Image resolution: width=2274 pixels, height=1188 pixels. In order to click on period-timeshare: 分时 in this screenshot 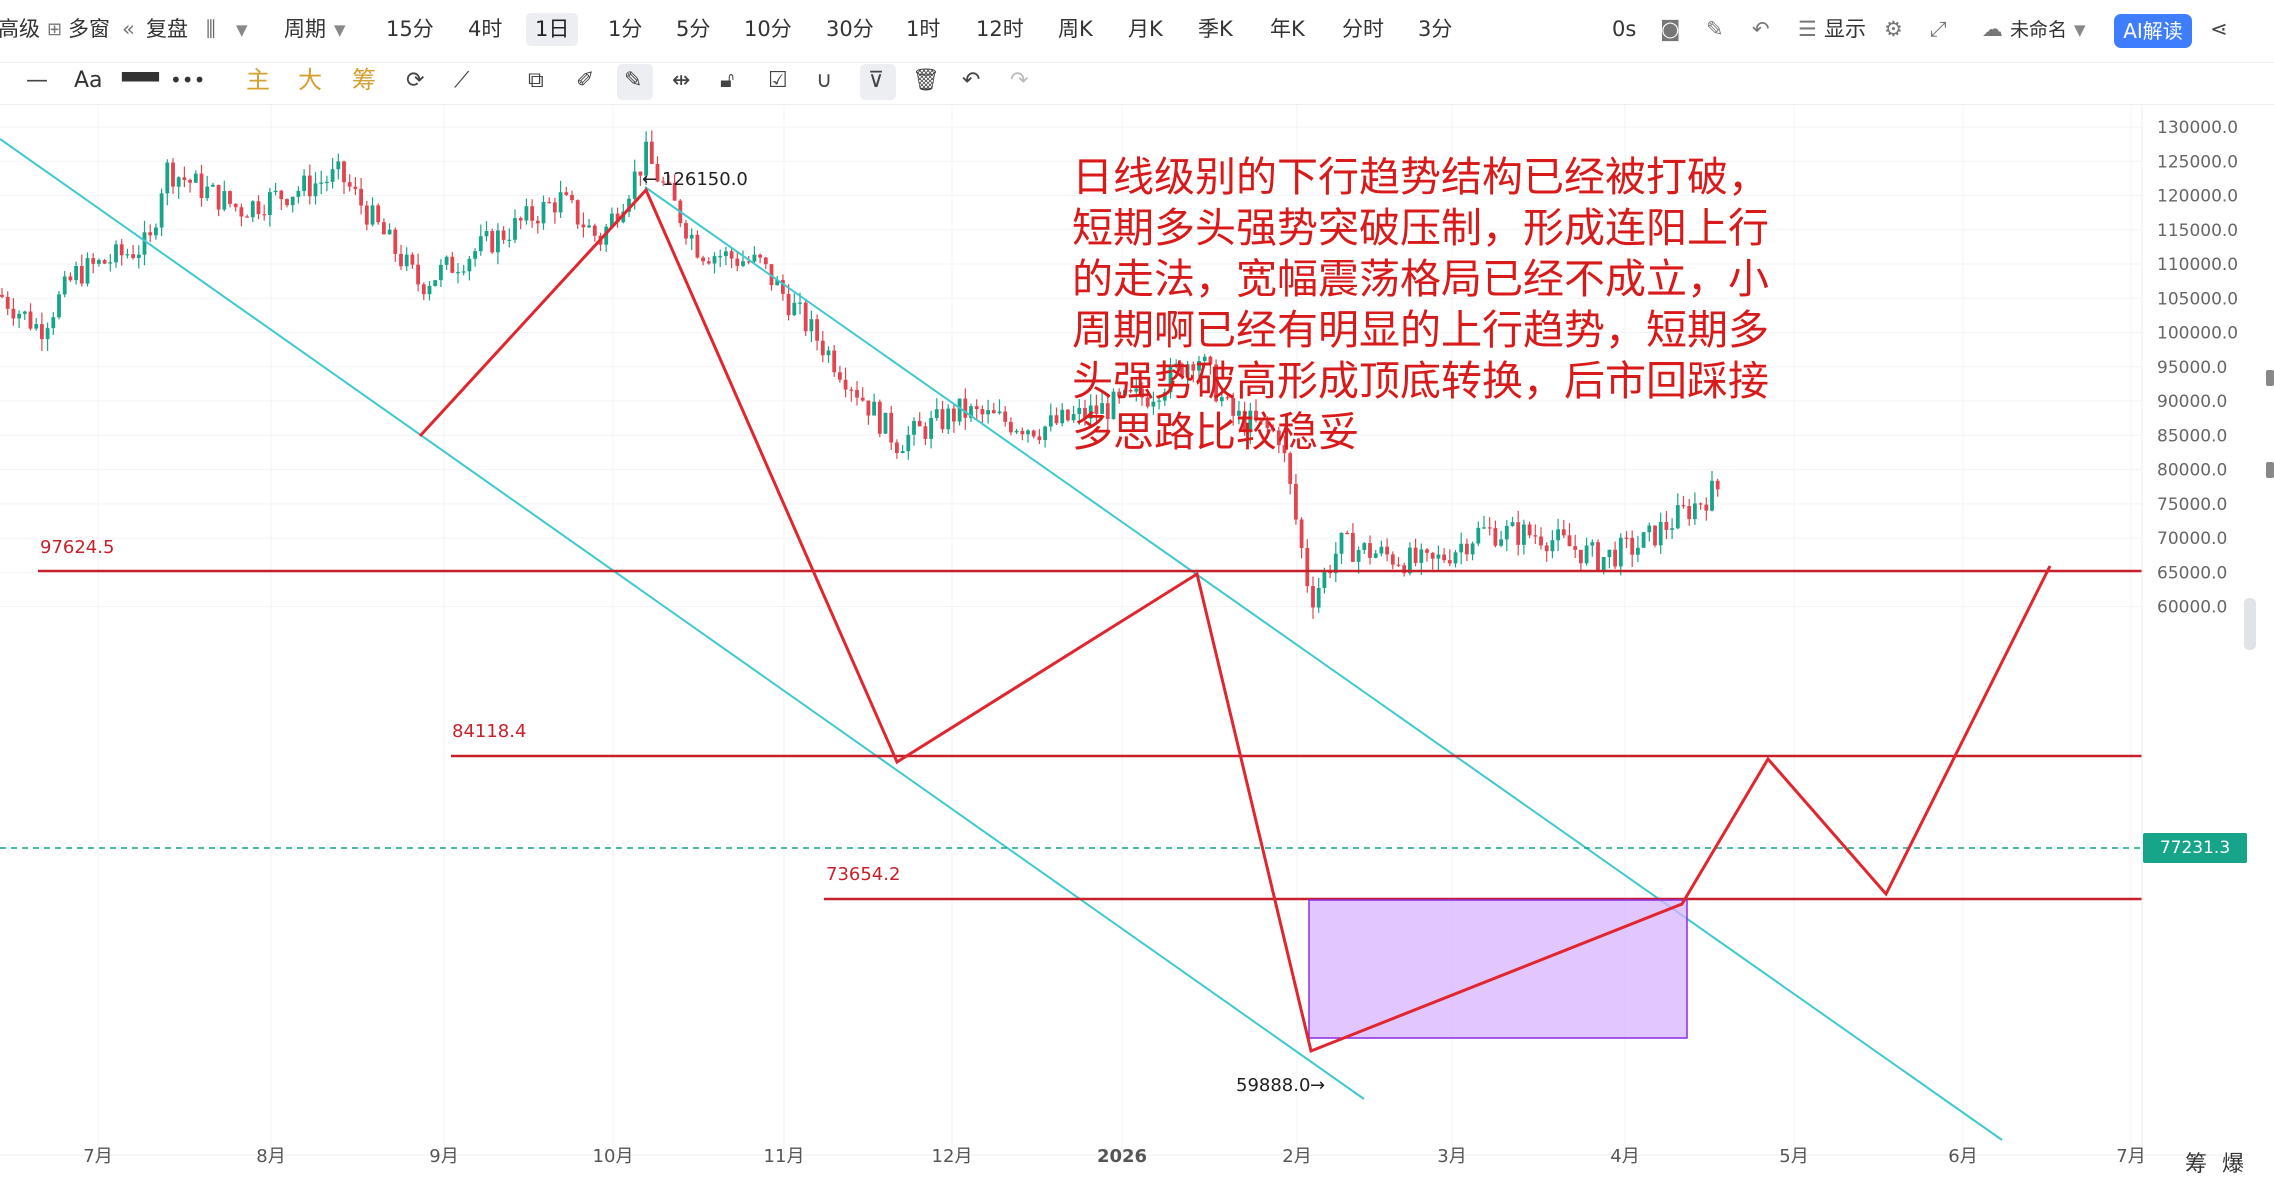, I will do `click(1363, 29)`.